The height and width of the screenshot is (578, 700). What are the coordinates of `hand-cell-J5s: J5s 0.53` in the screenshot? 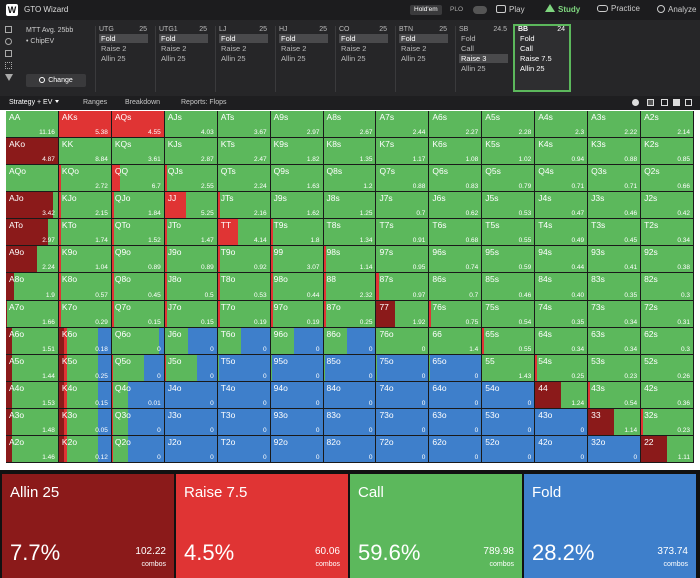 It's located at (509, 206).